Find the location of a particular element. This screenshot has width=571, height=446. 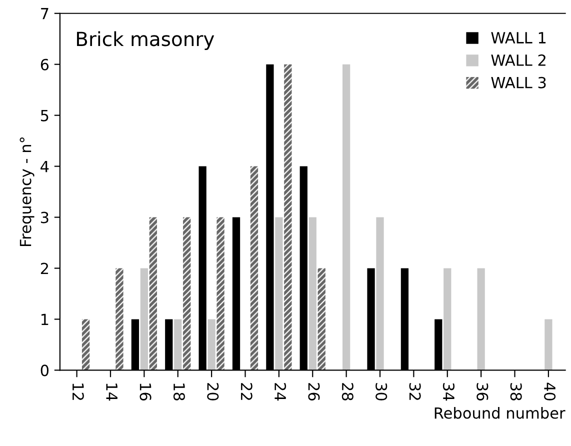

y-tick-label: 6 is located at coordinates (44, 64).